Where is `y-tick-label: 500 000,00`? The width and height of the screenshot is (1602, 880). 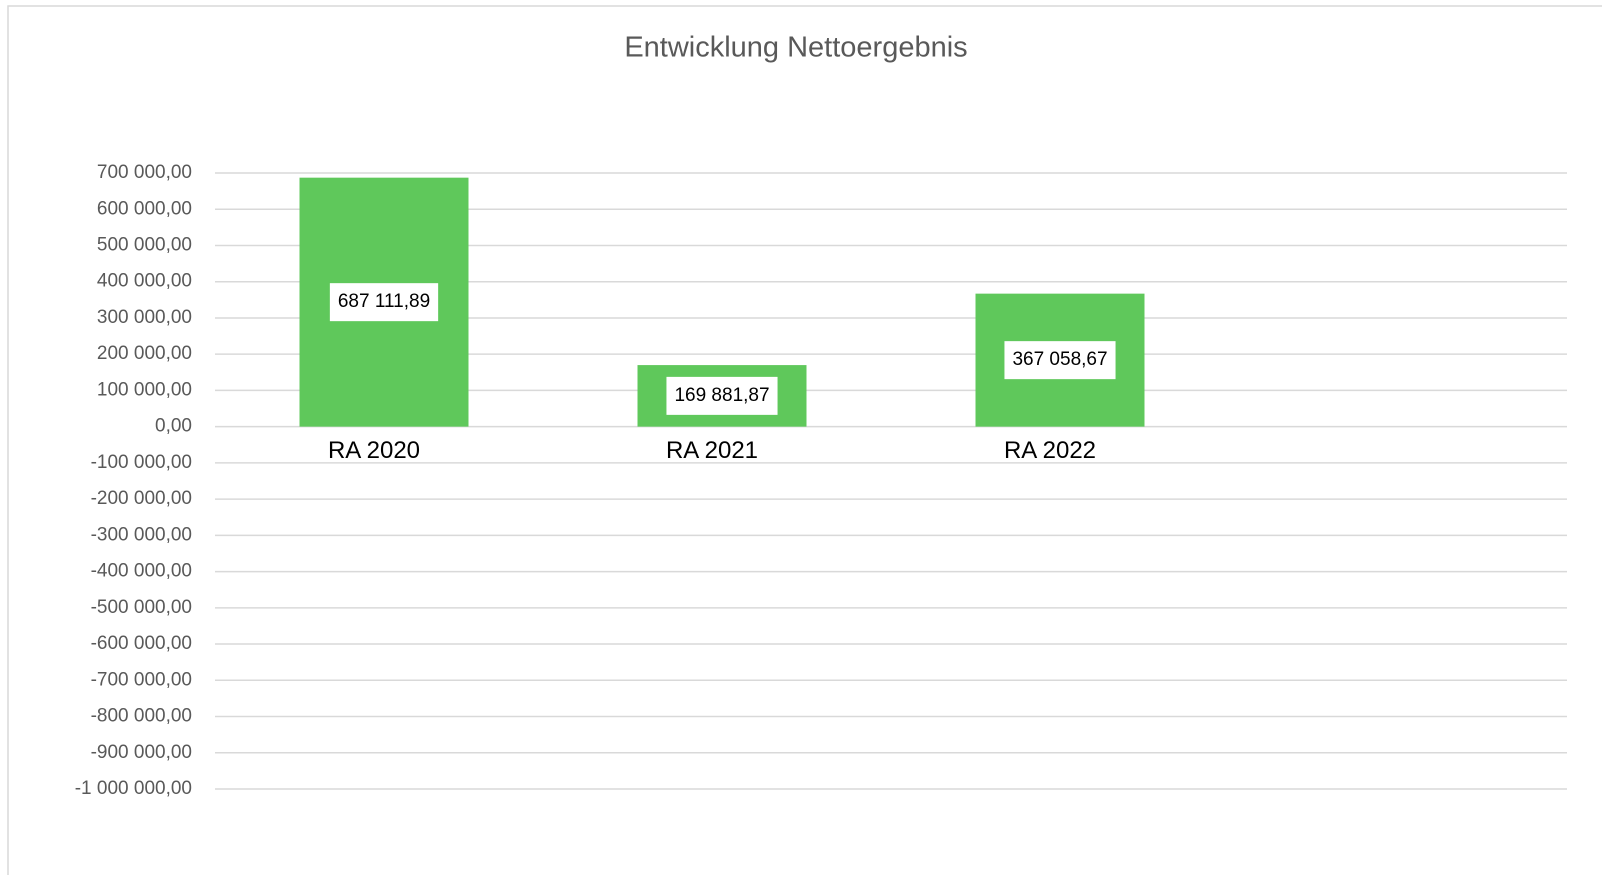 y-tick-label: 500 000,00 is located at coordinates (144, 244).